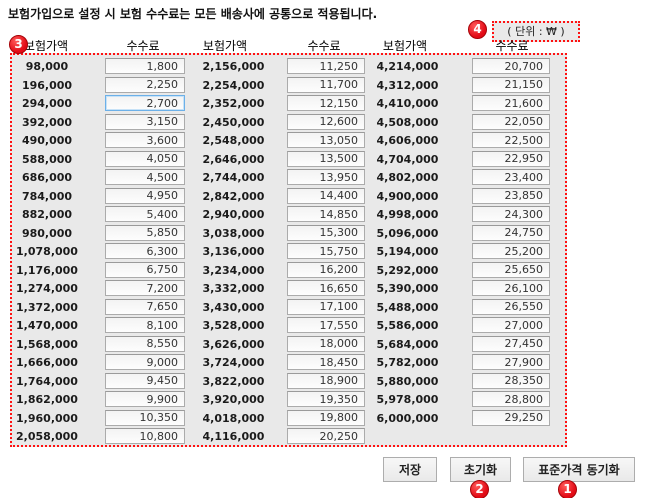  What do you see at coordinates (407, 307) in the screenshot?
I see `insured-value-text: 5,488,000` at bounding box center [407, 307].